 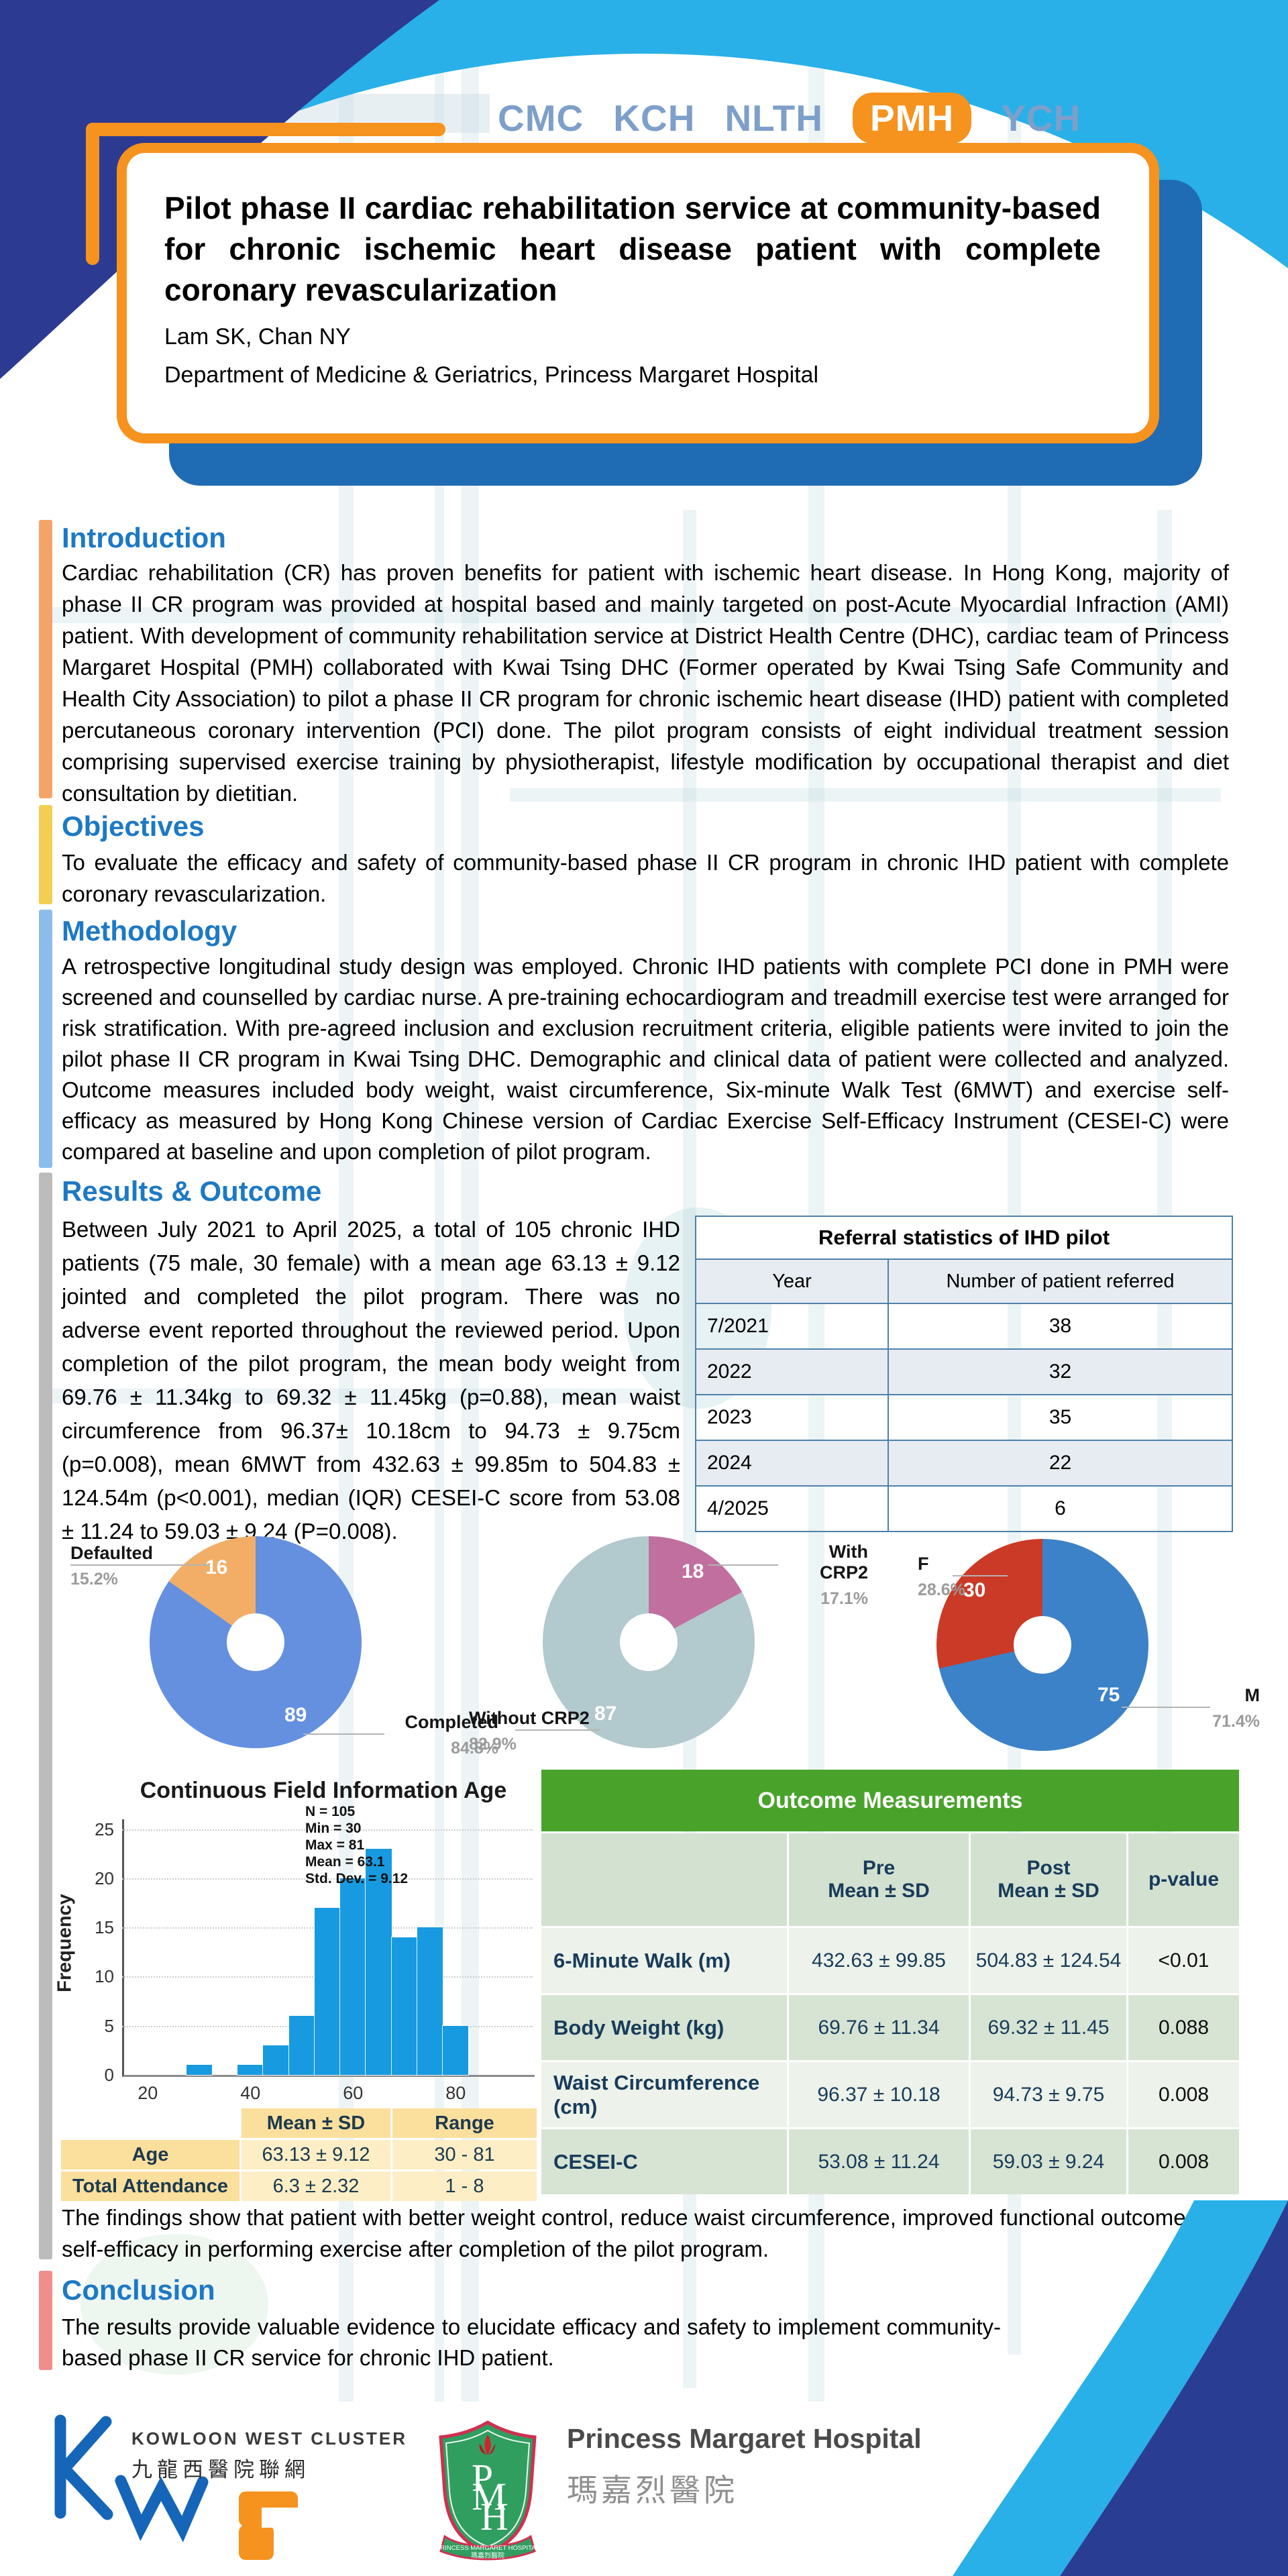 I want to click on referral-col-year: Year, so click(x=792, y=1281).